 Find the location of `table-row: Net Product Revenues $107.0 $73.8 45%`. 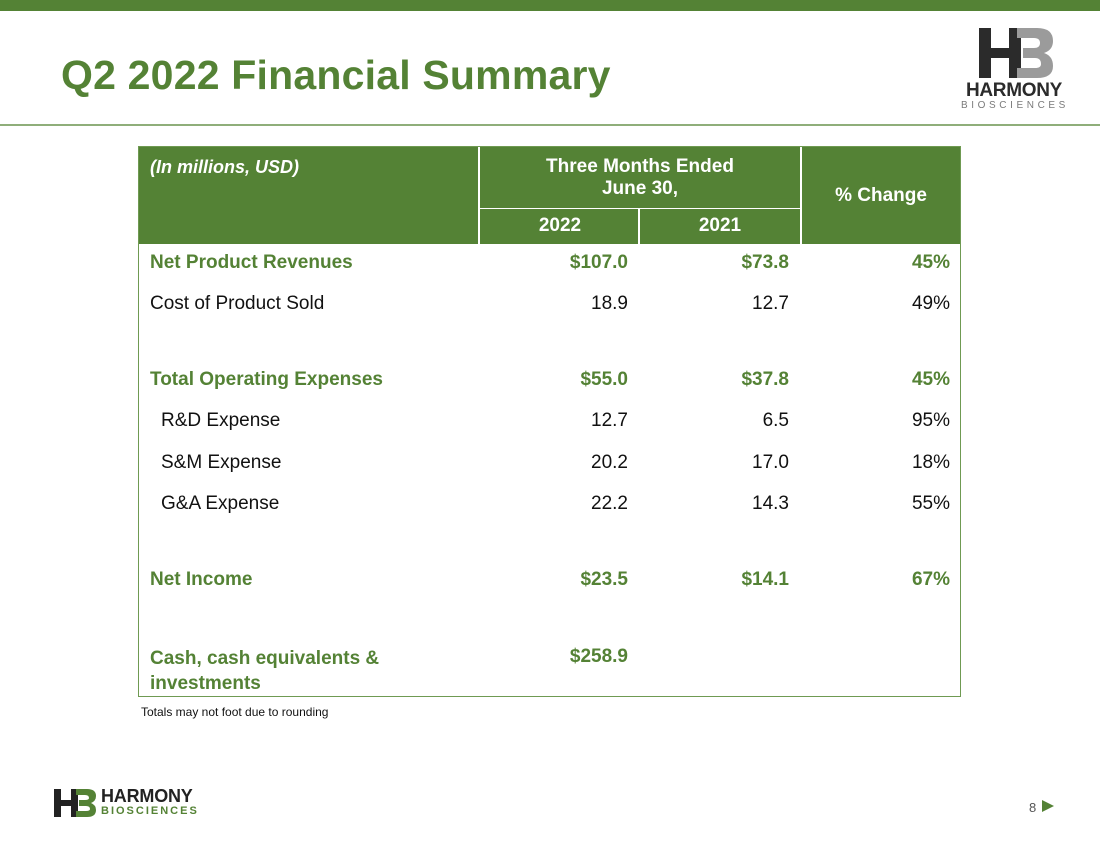

table-row: Net Product Revenues $107.0 $73.8 45% is located at coordinates (549, 267).